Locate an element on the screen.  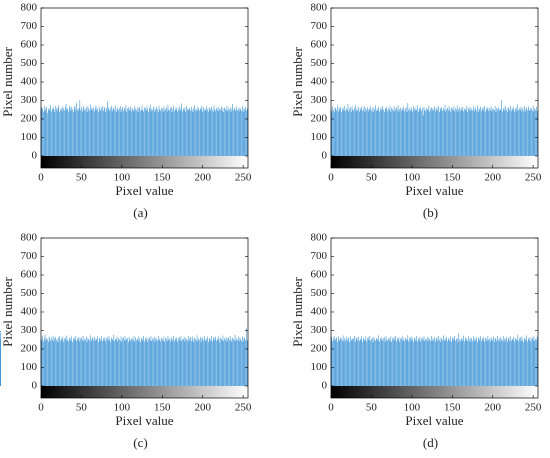
caption: (c) is located at coordinates (140, 442).